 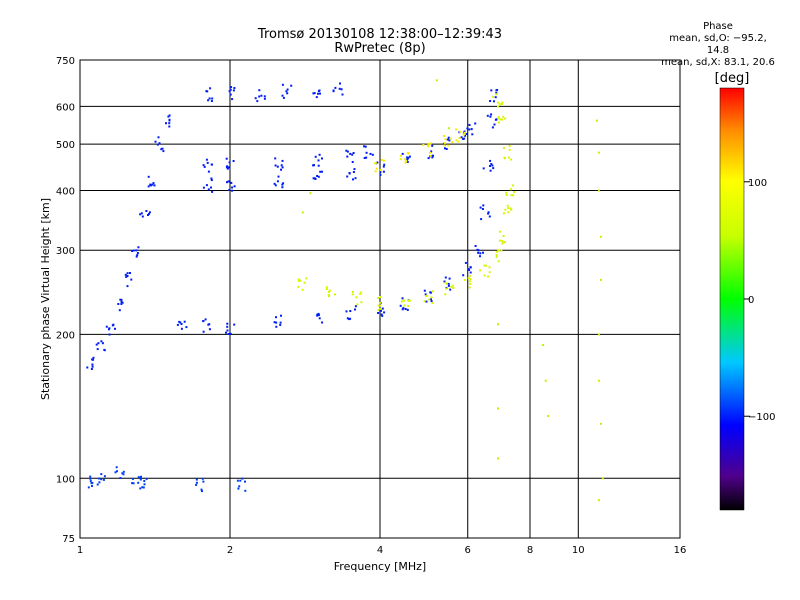 I want to click on y-tick-label: 500, so click(x=65, y=145).